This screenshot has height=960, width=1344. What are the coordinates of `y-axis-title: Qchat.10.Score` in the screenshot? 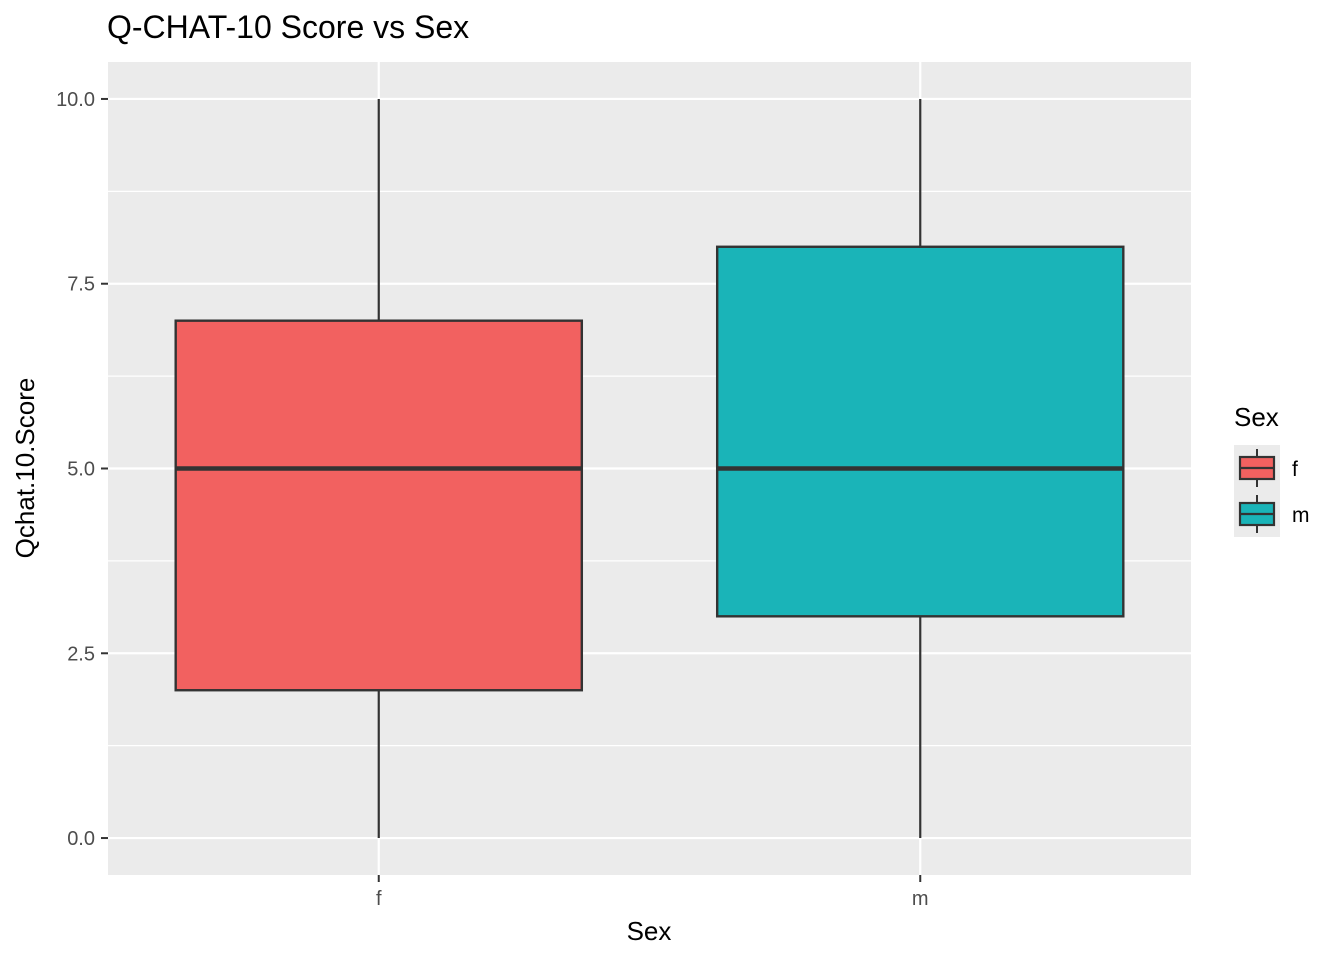 It's located at (25, 468).